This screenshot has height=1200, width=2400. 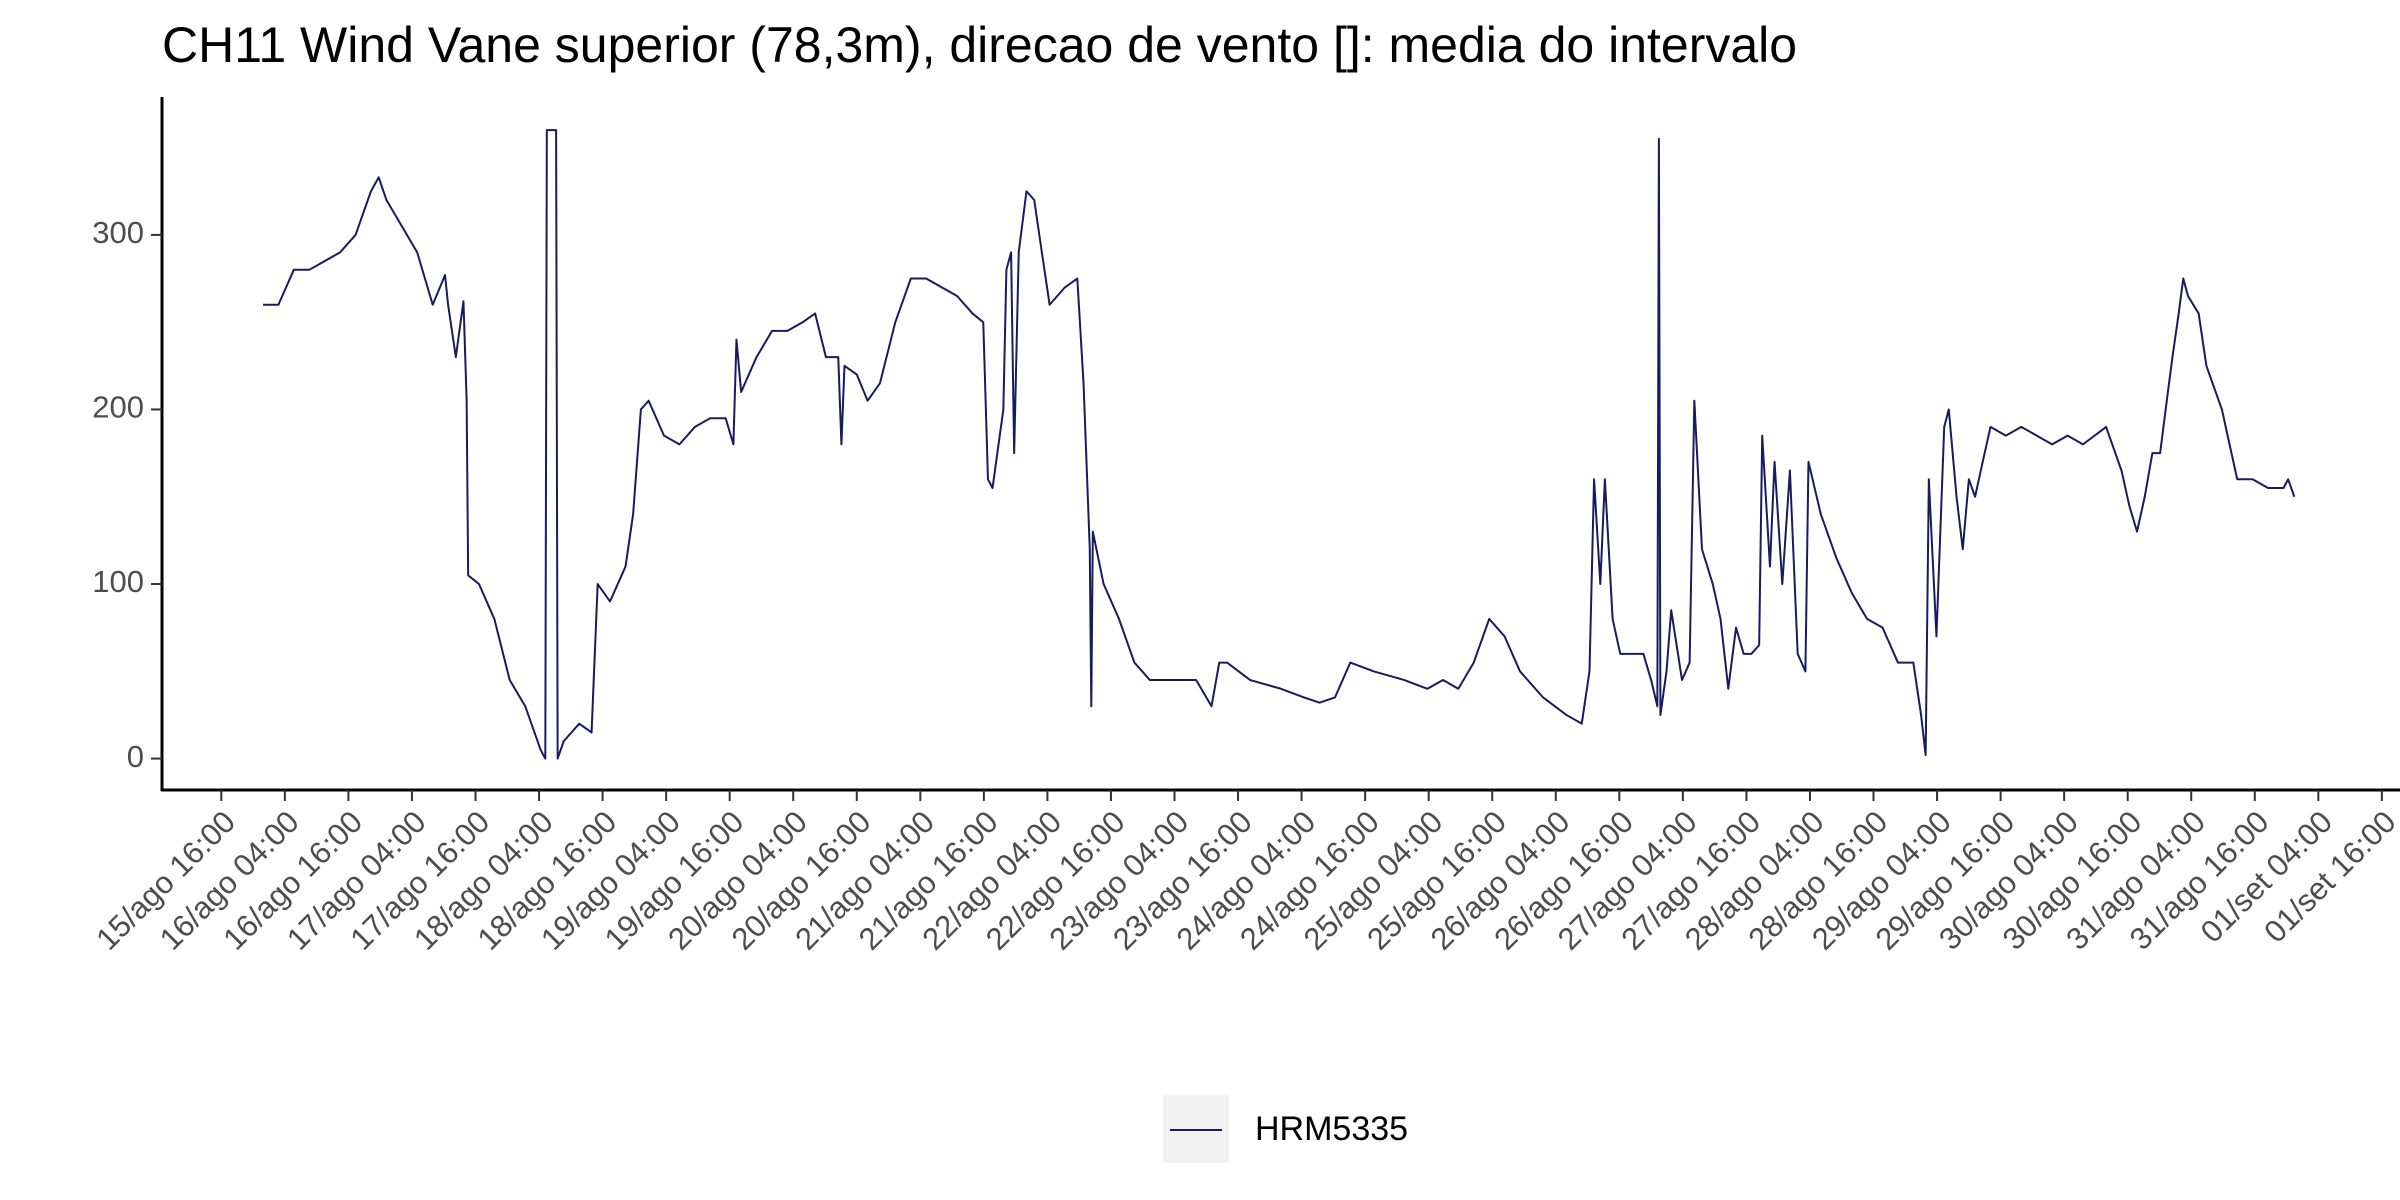 What do you see at coordinates (118, 232) in the screenshot?
I see `y-tick-label: 300` at bounding box center [118, 232].